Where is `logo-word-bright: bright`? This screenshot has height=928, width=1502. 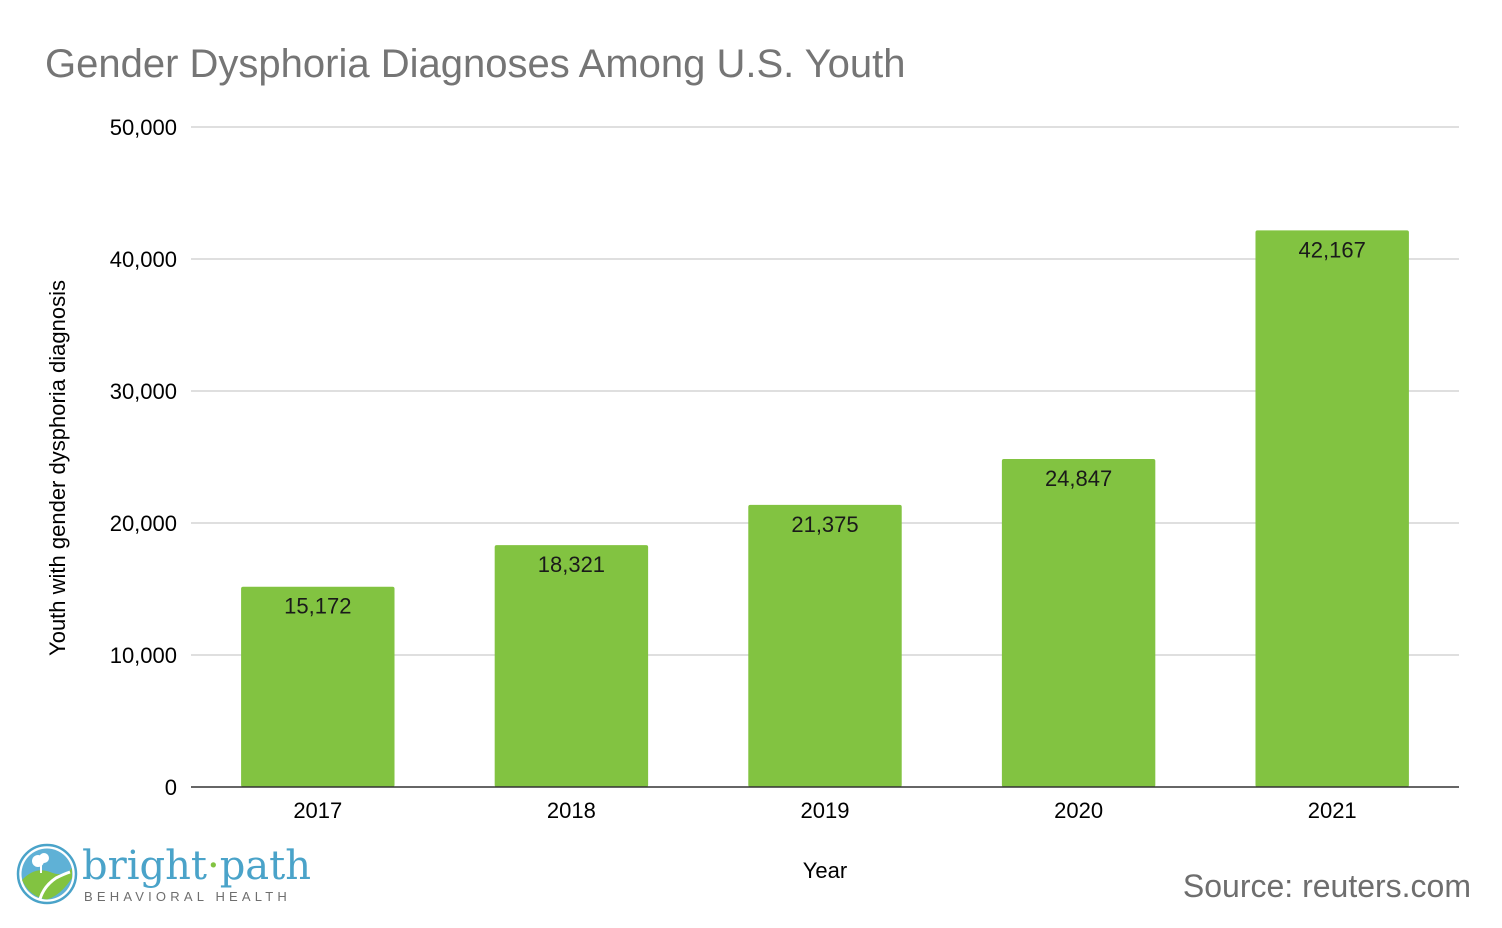 logo-word-bright: bright is located at coordinates (144, 866).